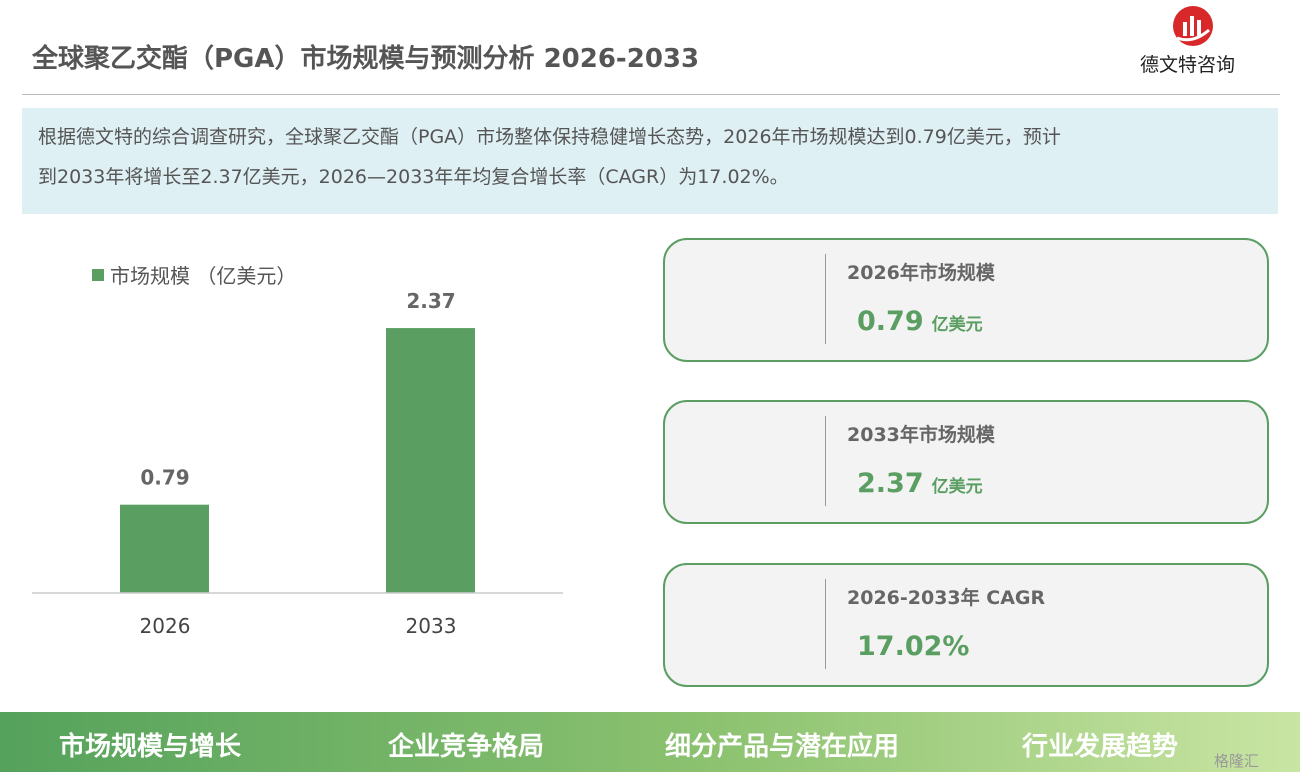 This screenshot has height=780, width=1300. I want to click on card-value: 17.02%, so click(913, 646).